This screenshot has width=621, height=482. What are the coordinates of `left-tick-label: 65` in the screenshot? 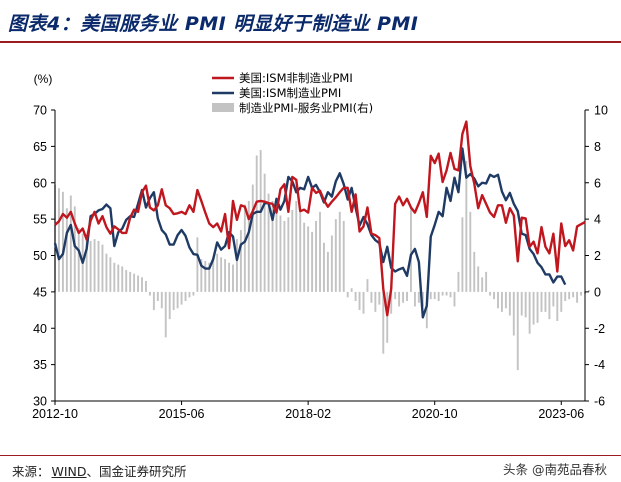 It's located at (40, 147).